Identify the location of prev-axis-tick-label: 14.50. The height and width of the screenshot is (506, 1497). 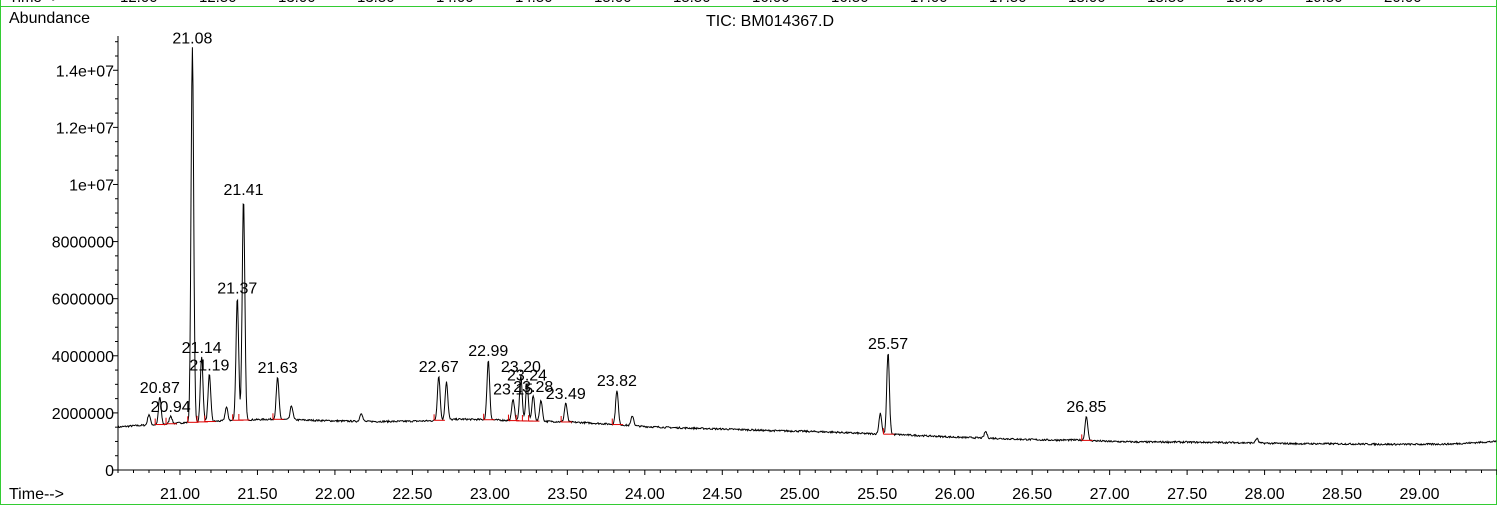
(534, 3).